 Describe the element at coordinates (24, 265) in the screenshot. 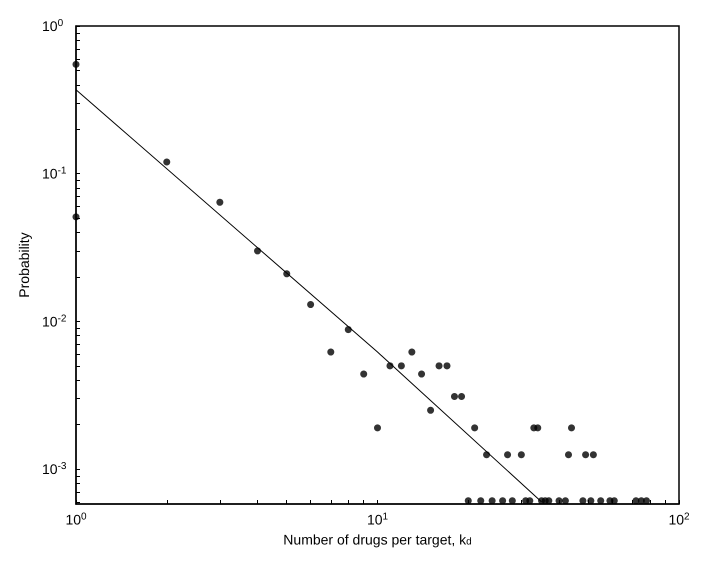

I see `y-axis-title: Probability` at that location.